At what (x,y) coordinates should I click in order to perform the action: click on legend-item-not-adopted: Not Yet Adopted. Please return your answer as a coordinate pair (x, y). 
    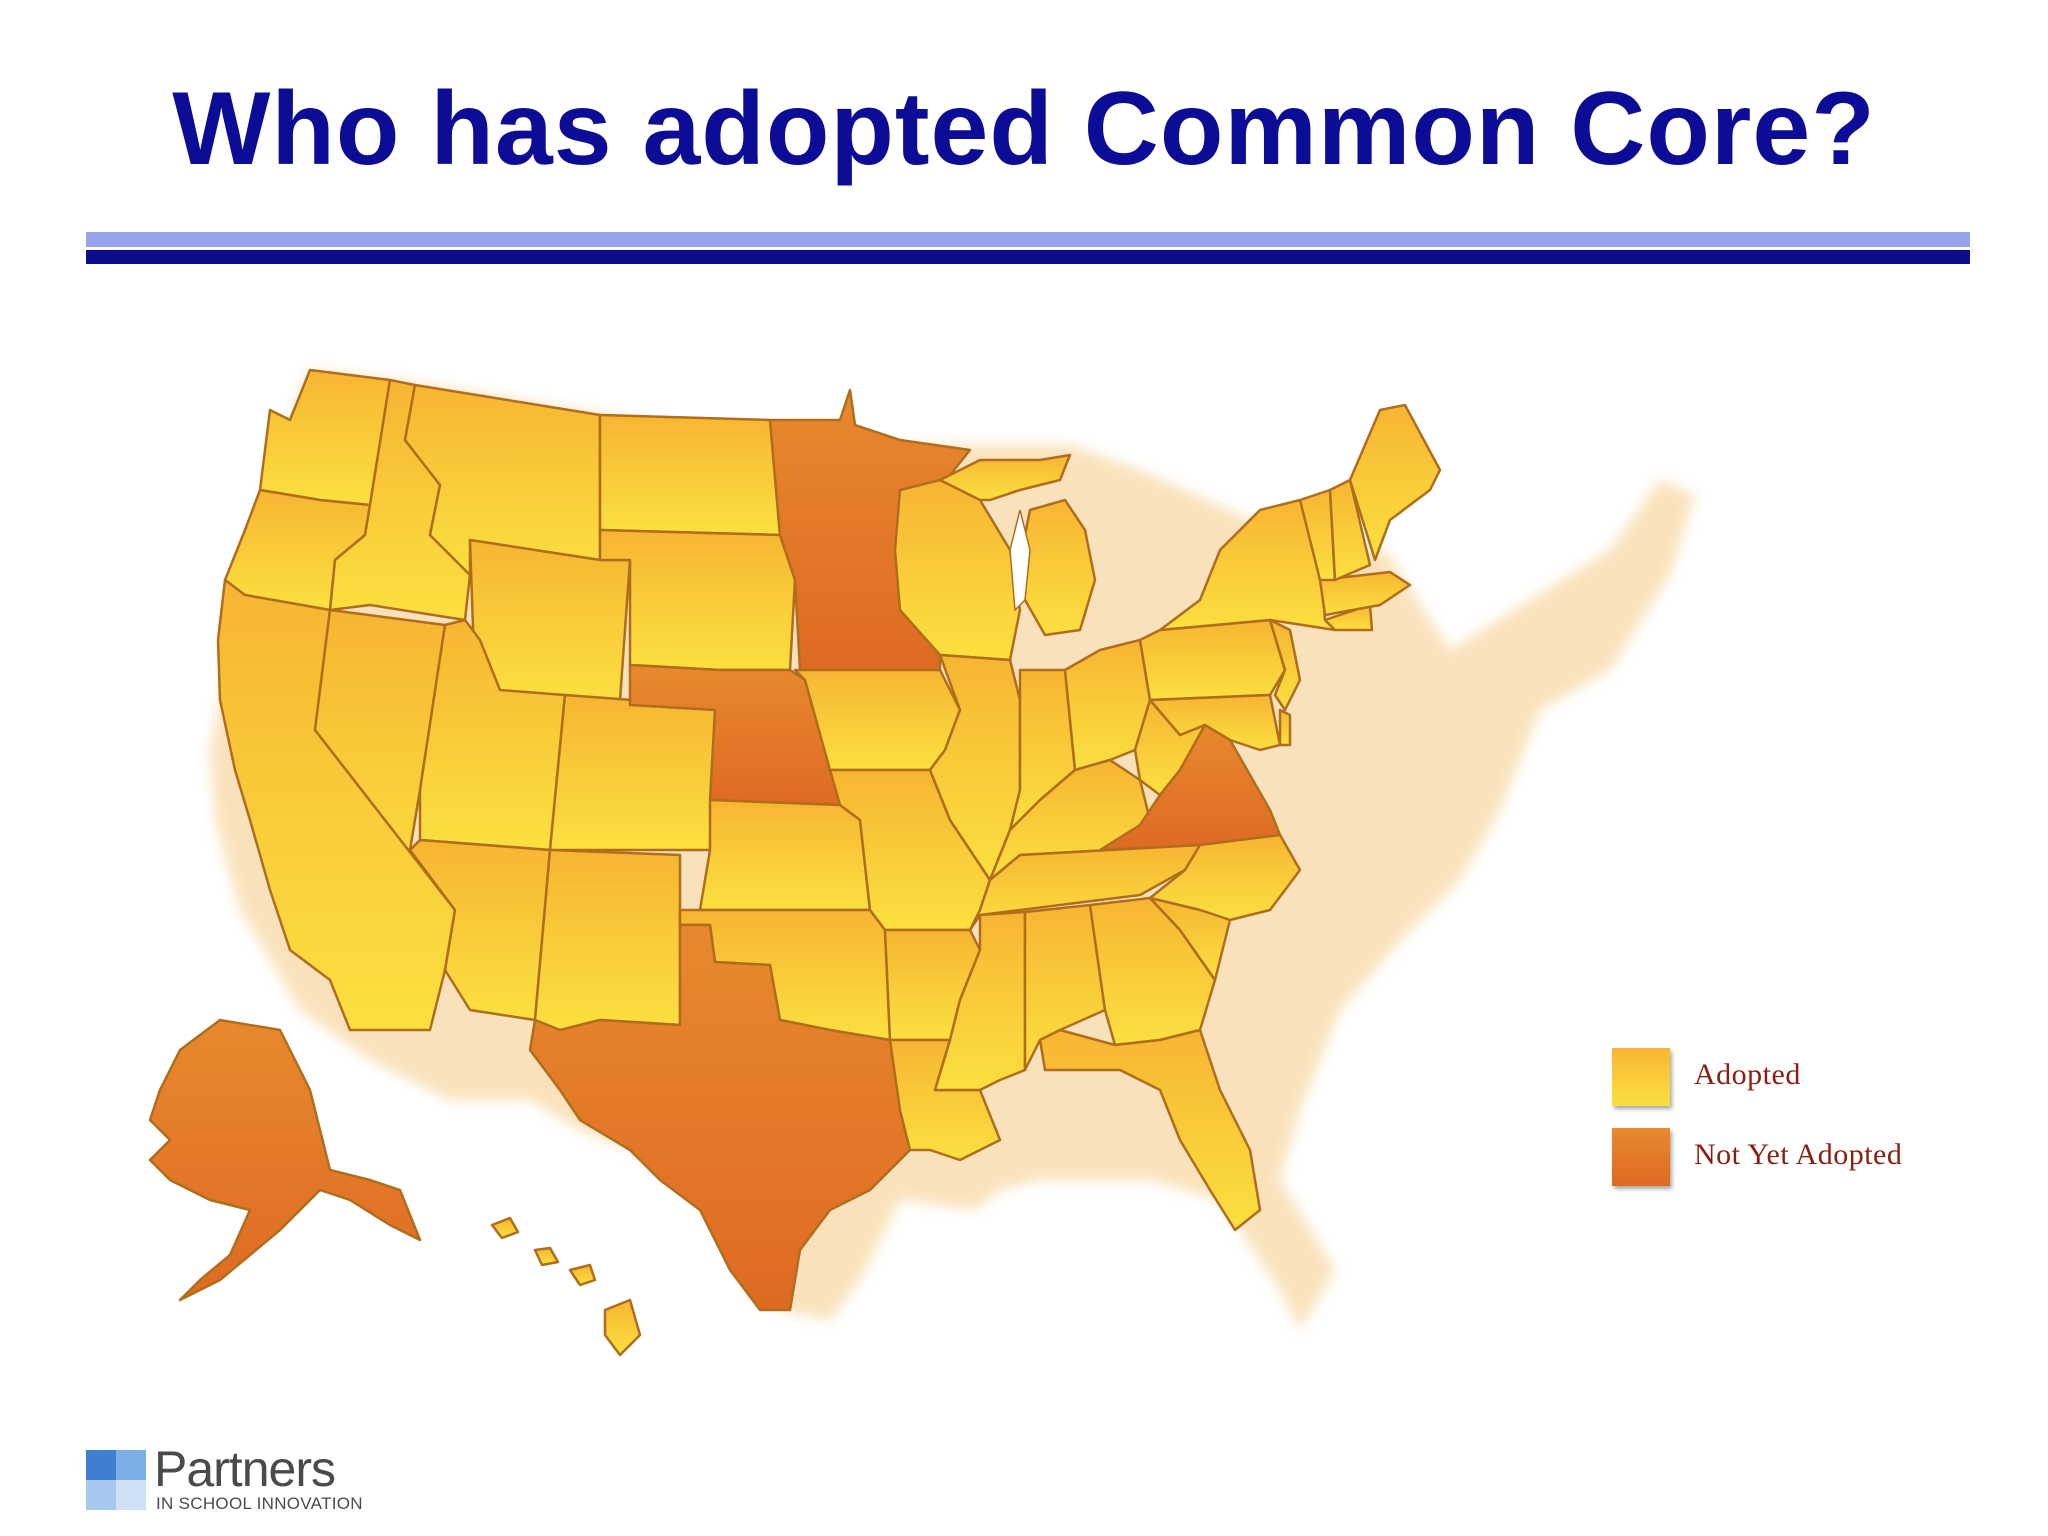
    Looking at the image, I should click on (1792, 1168).